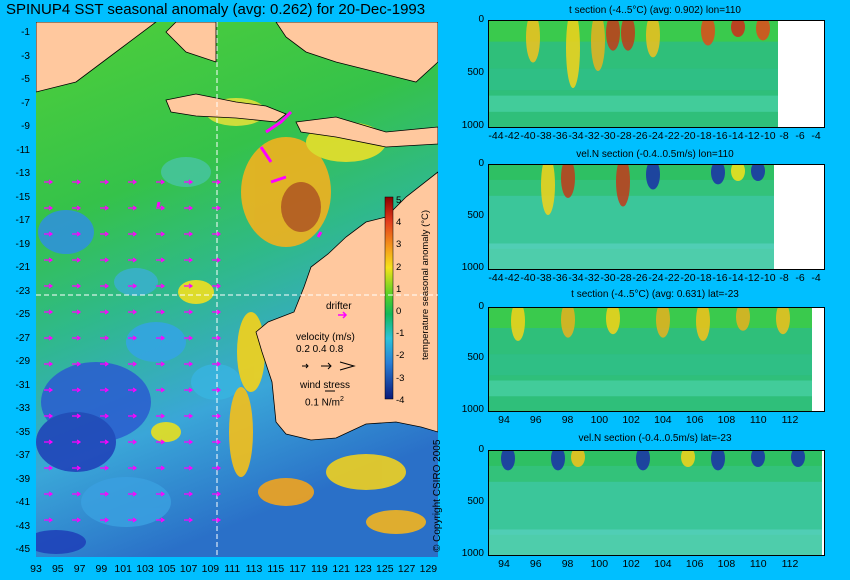 Image resolution: width=850 pixels, height=580 pixels. Describe the element at coordinates (504, 564) in the screenshot. I see `section-x-tick: 94` at that location.